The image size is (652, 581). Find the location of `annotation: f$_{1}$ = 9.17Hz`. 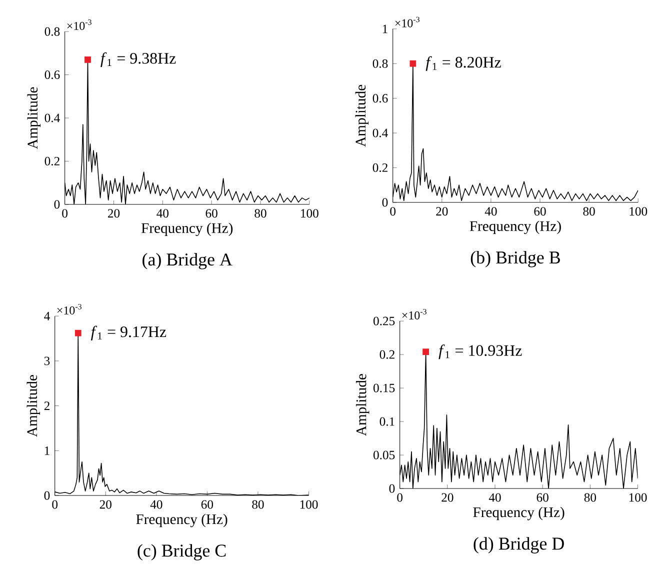

annotation: f$_{1}$ = 9.17Hz is located at coordinates (128, 333).